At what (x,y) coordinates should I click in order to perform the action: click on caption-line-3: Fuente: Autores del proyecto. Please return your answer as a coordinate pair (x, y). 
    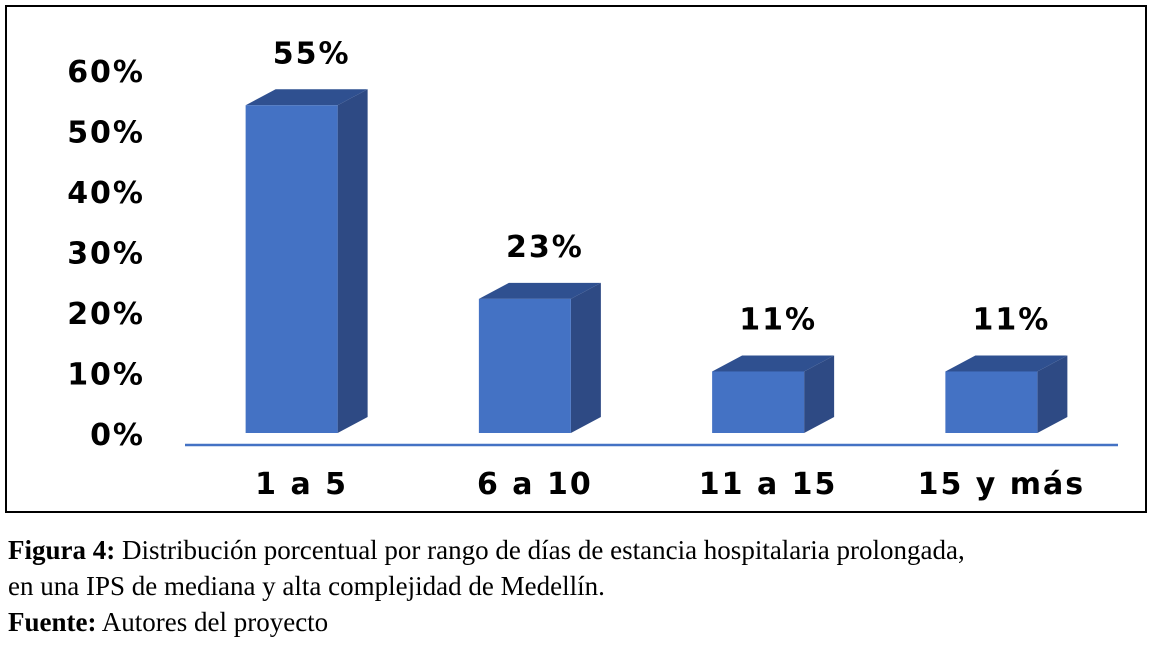
    Looking at the image, I should click on (589, 622).